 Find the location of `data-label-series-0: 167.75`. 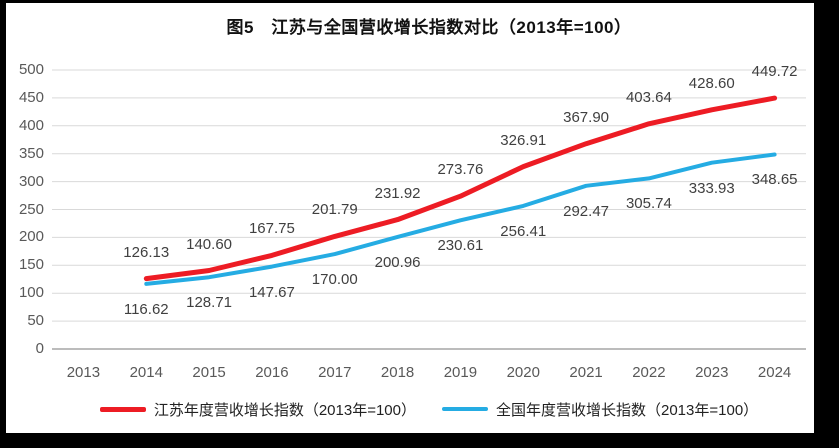

data-label-series-0: 167.75 is located at coordinates (271, 229).